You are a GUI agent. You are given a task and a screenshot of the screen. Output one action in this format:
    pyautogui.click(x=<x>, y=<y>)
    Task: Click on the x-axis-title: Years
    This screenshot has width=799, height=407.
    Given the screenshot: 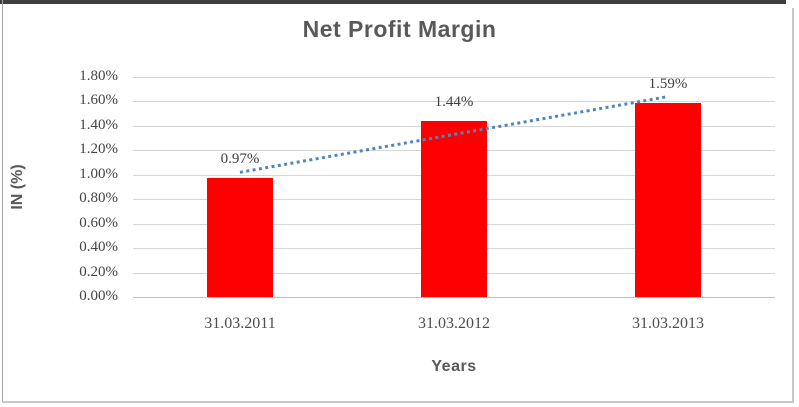 What is the action you would take?
    pyautogui.click(x=454, y=366)
    